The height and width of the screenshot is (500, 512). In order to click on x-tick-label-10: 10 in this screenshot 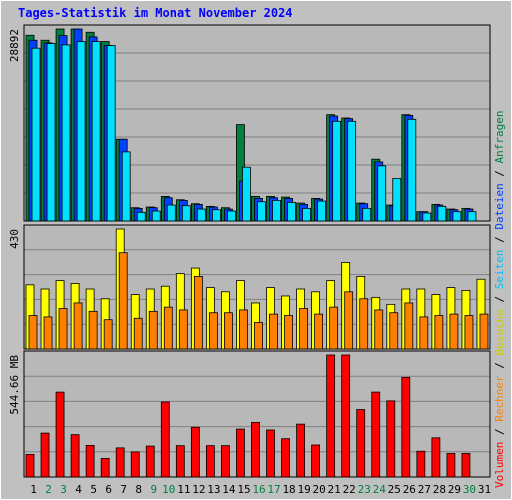, I will do `click(168, 489)`.